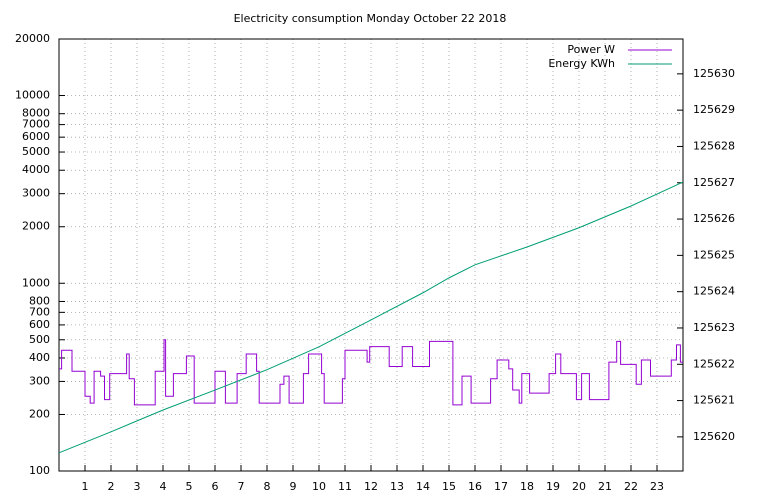 Image resolution: width=768 pixels, height=500 pixels. What do you see at coordinates (39, 413) in the screenshot?
I see `y-tick-label: 200` at bounding box center [39, 413].